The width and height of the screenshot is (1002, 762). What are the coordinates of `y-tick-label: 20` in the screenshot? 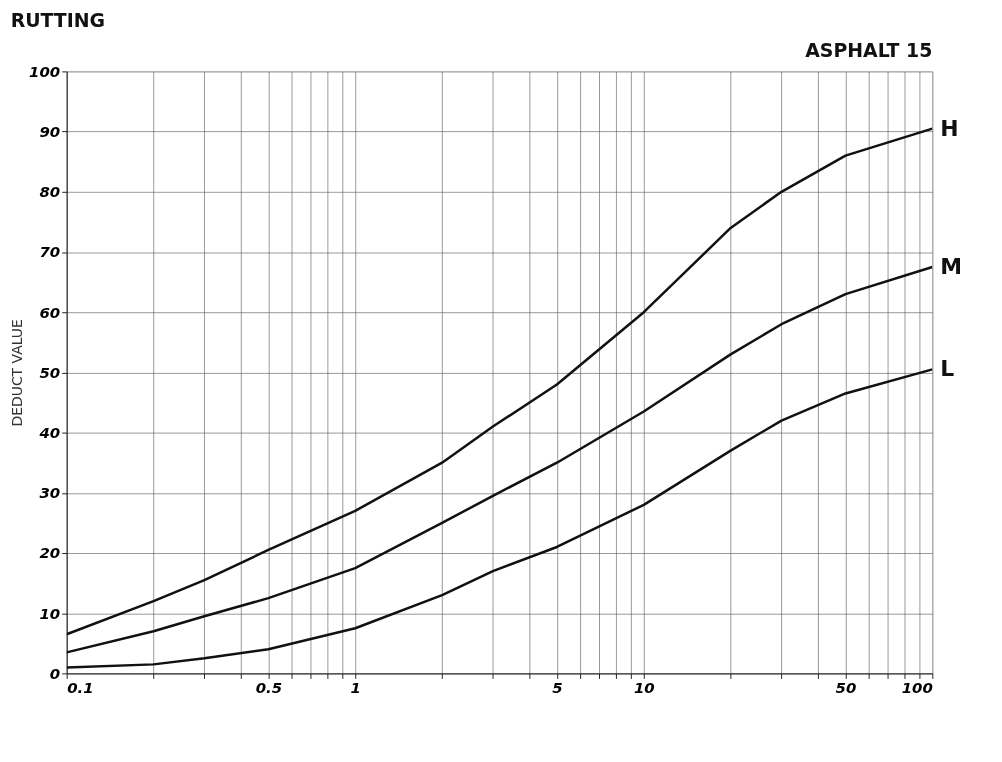 It's located at (50, 553).